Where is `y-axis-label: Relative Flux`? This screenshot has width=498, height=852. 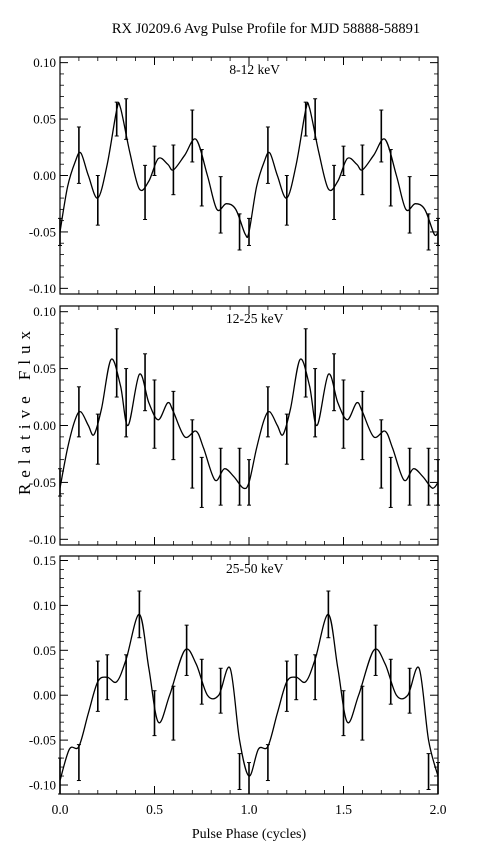
y-axis-label: Relative Flux is located at coordinates (24, 410).